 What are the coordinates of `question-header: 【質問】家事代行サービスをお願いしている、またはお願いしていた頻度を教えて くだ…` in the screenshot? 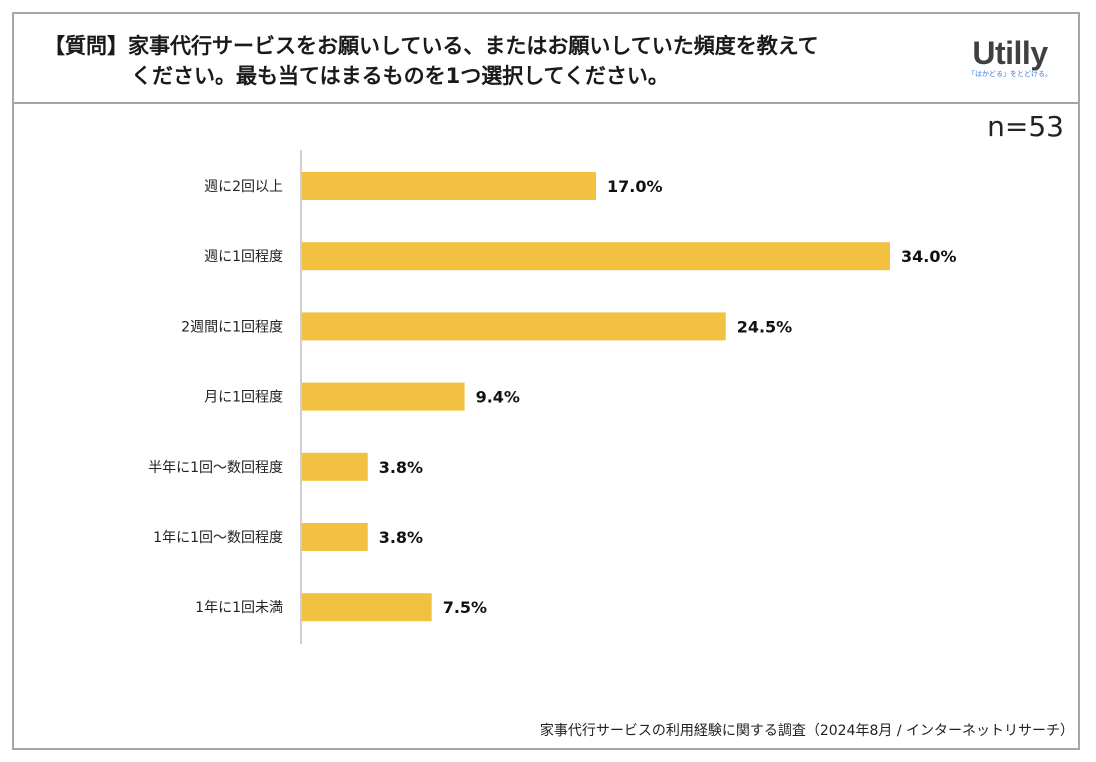 It's located at (546, 59).